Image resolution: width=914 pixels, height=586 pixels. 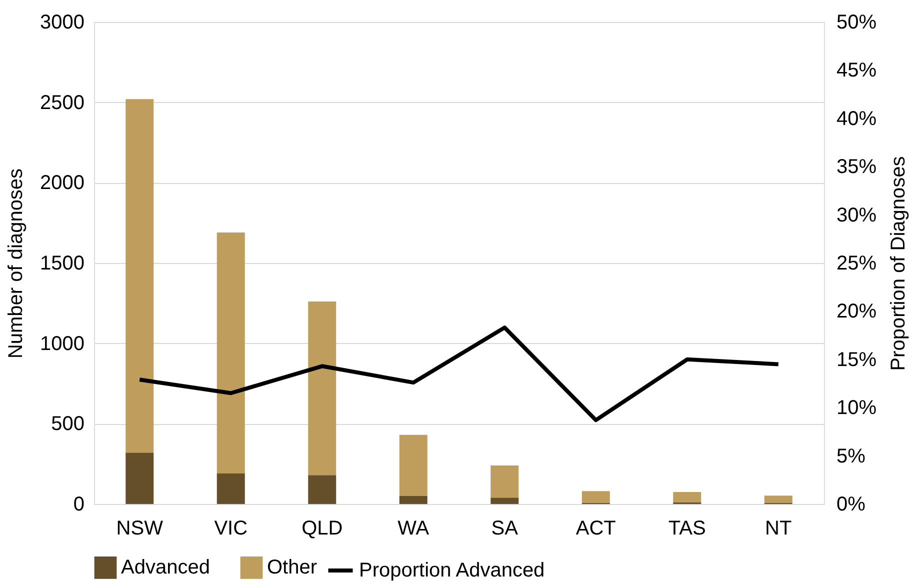 I want to click on y2-tick-label: 25%, so click(x=856, y=263).